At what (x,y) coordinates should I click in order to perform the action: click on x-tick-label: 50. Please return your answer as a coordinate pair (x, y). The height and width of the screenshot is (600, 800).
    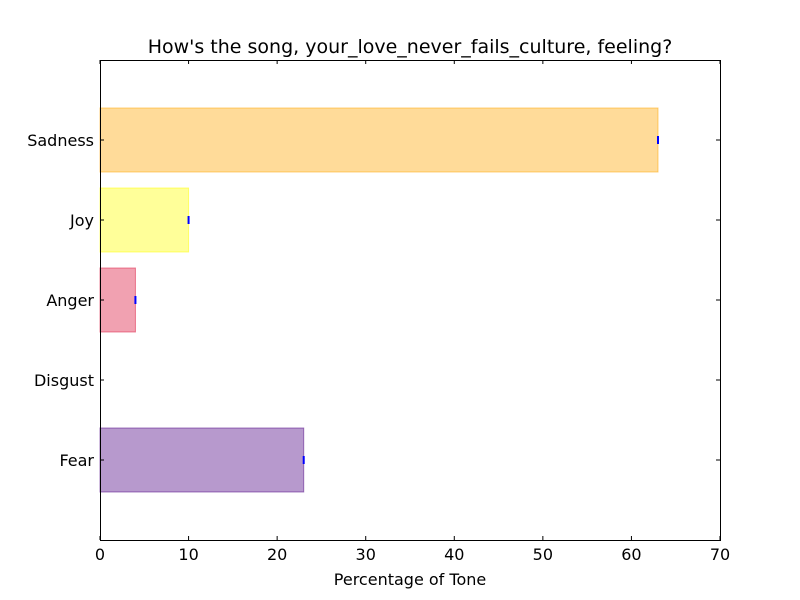
    Looking at the image, I should click on (543, 554).